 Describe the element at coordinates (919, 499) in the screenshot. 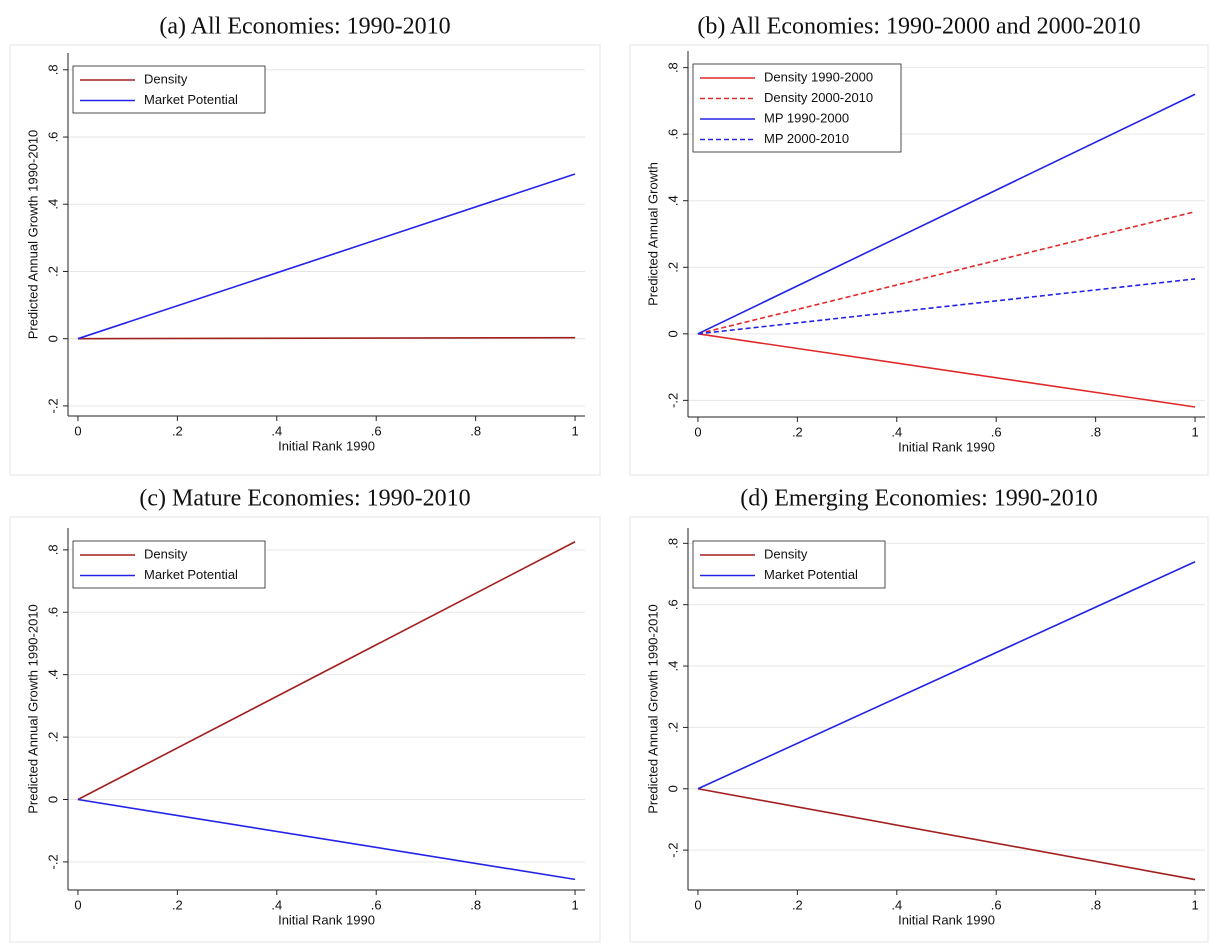

I see `panel-title: (d) Emerging Economies: 1990-2010` at that location.